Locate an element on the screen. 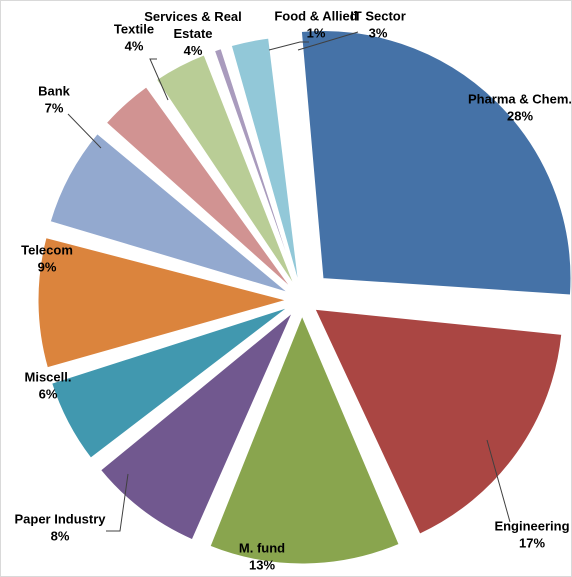 Image resolution: width=572 pixels, height=577 pixels. slice-label-name: Telecom is located at coordinates (47, 250).